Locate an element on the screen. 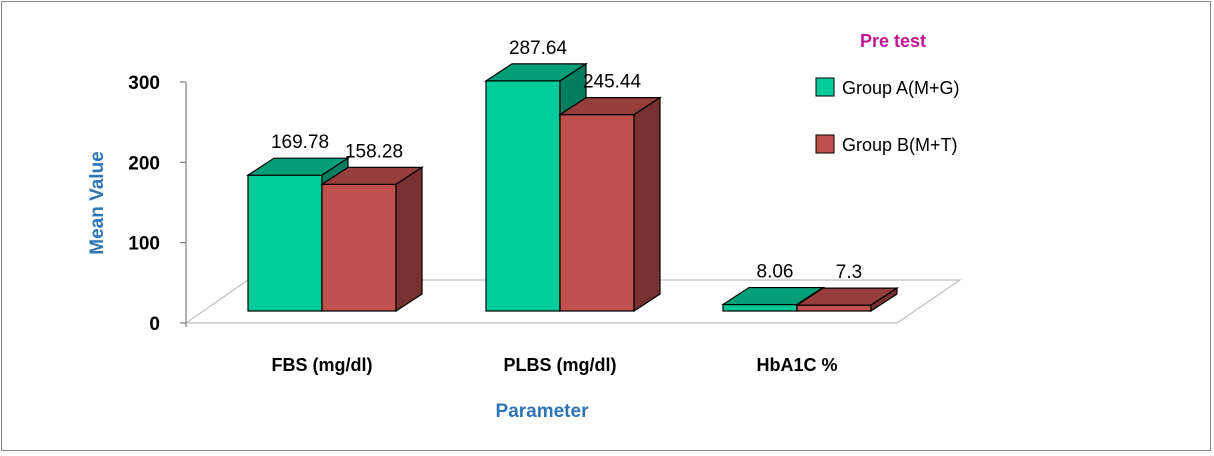 The height and width of the screenshot is (456, 1214). legend: Group A(M+G) Group B(M+T) is located at coordinates (887, 116).